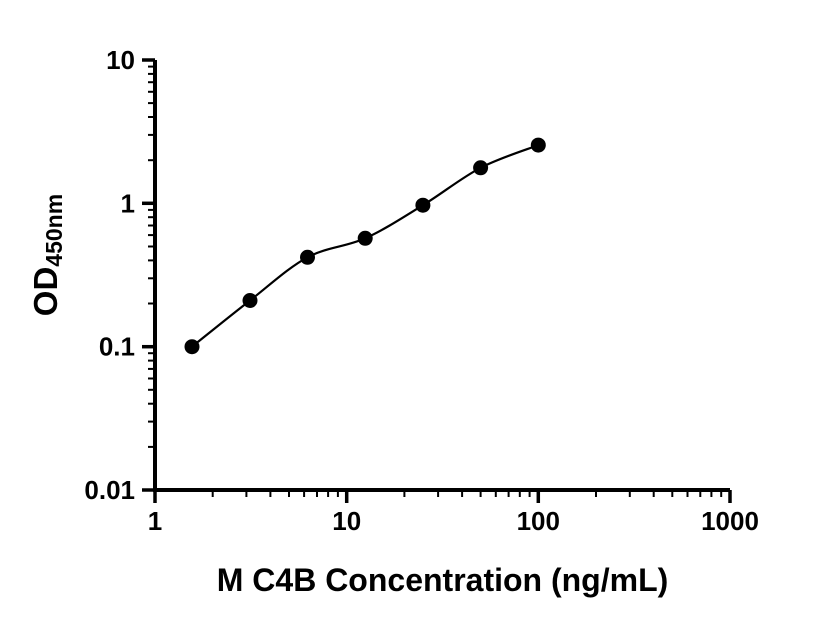  Describe the element at coordinates (109, 490) in the screenshot. I see `y-tick-label: 0.01` at that location.